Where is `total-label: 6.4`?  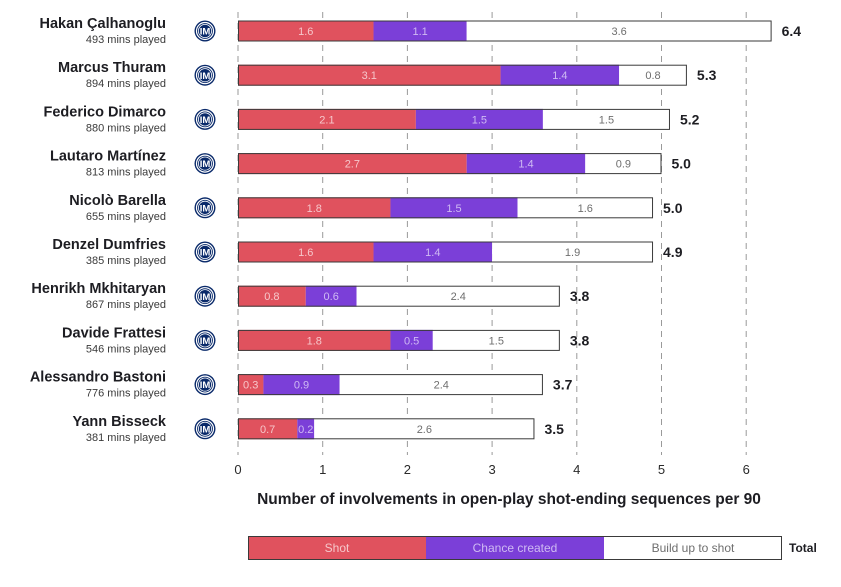
total-label: 6.4 is located at coordinates (792, 31).